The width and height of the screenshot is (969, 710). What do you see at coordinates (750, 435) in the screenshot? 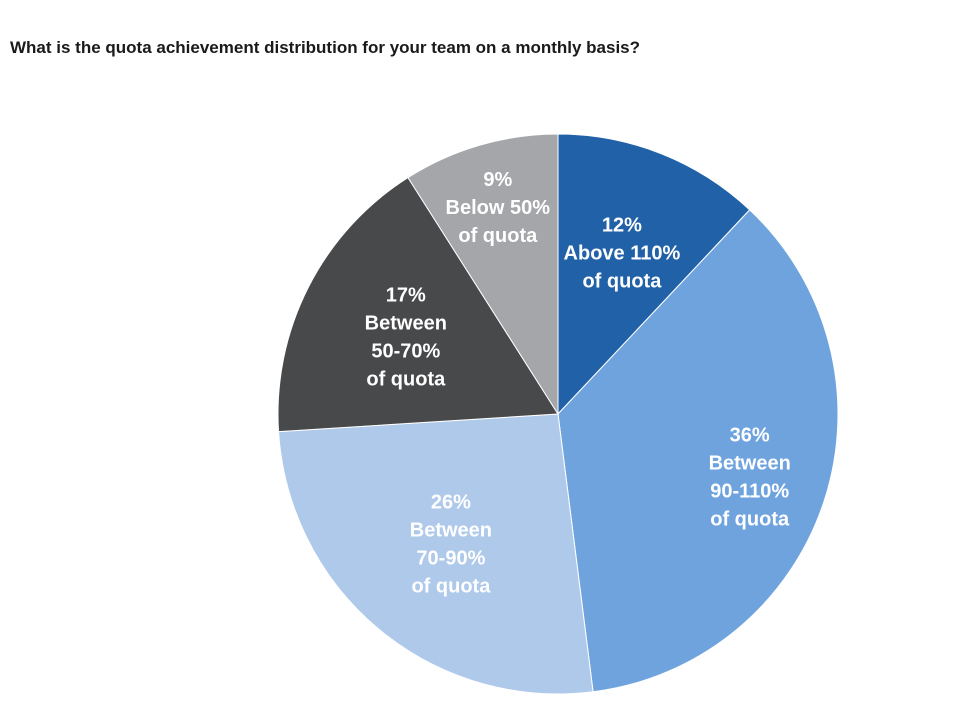
I see `pie-slice-label-line: 36%` at bounding box center [750, 435].